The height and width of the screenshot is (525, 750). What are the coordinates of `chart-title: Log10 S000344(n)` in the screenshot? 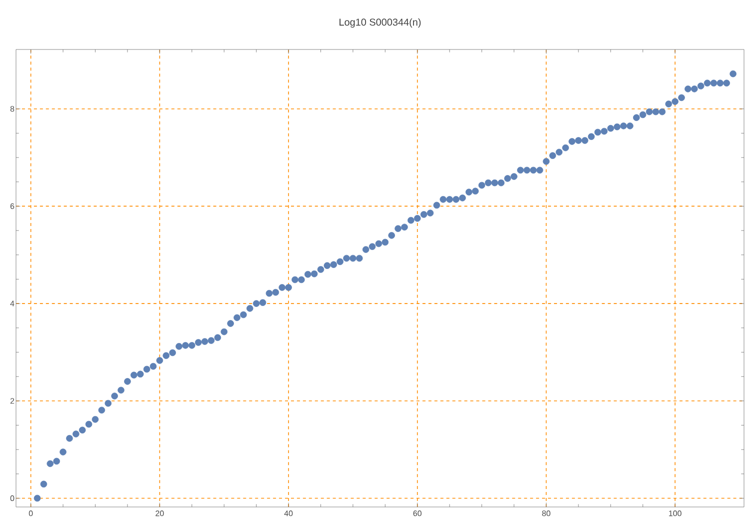 It's located at (380, 23).